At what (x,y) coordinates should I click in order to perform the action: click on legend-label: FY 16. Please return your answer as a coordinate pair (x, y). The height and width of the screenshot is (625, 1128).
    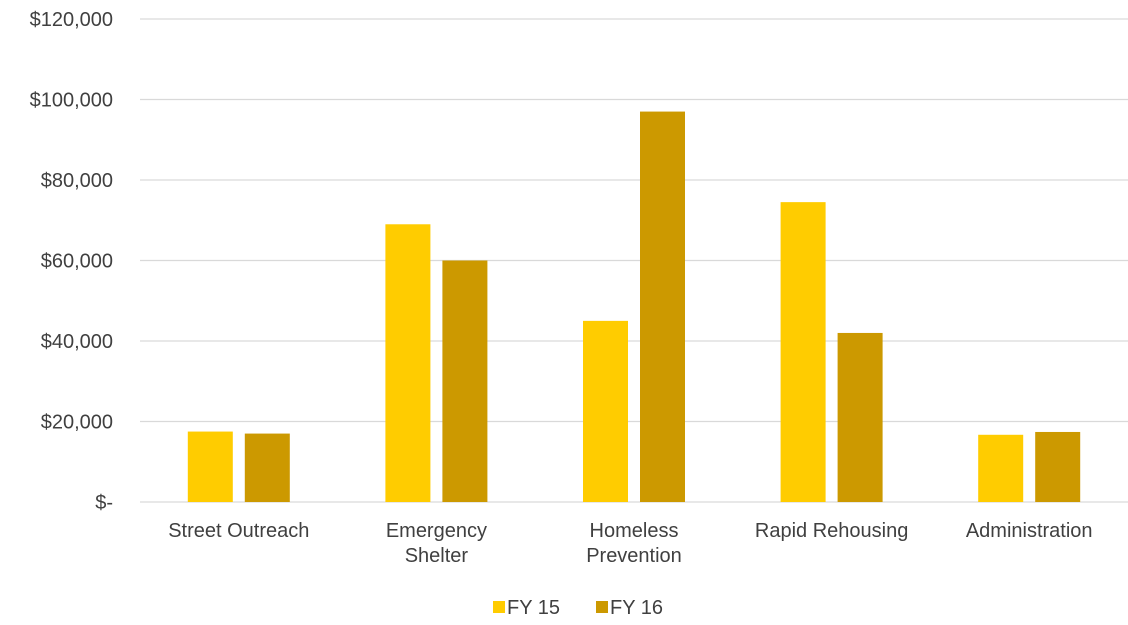
    Looking at the image, I should click on (636, 608).